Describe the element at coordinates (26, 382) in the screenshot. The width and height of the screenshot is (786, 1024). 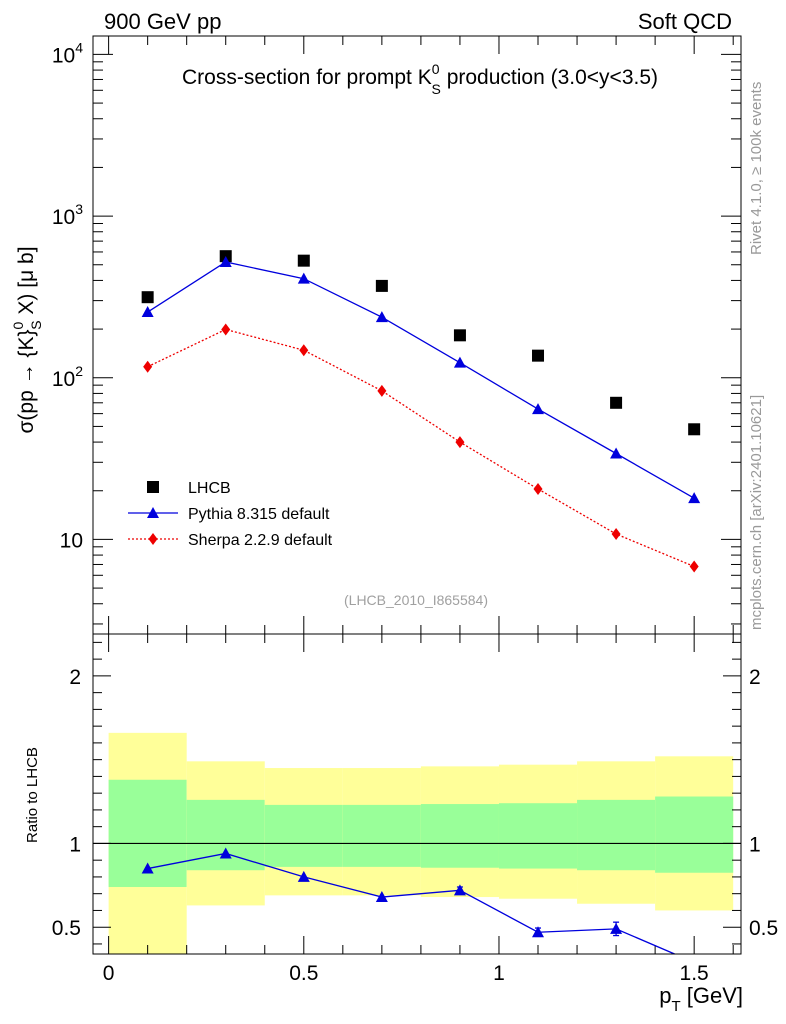
I see `ylabel-part-before: σ(pp → {K}` at that location.